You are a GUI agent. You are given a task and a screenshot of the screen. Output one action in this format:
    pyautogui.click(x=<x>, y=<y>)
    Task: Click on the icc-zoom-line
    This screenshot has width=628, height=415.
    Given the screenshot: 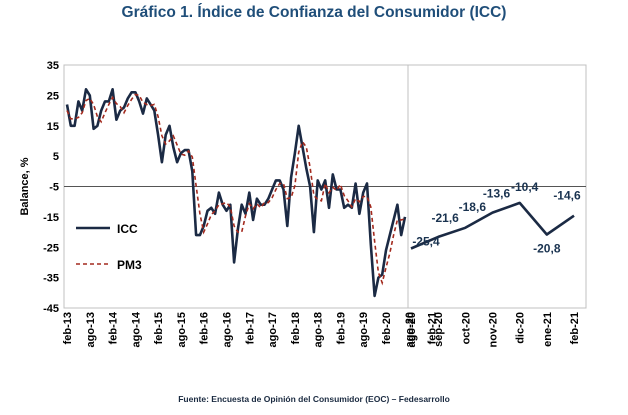 What is the action you would take?
    pyautogui.click(x=492, y=225)
    